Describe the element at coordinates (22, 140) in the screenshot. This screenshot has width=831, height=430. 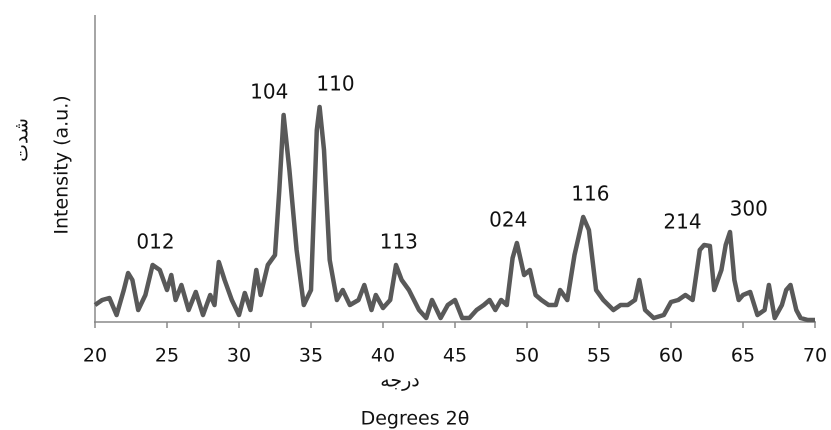
I see `y-axis-label-secondary: شدت` at that location.